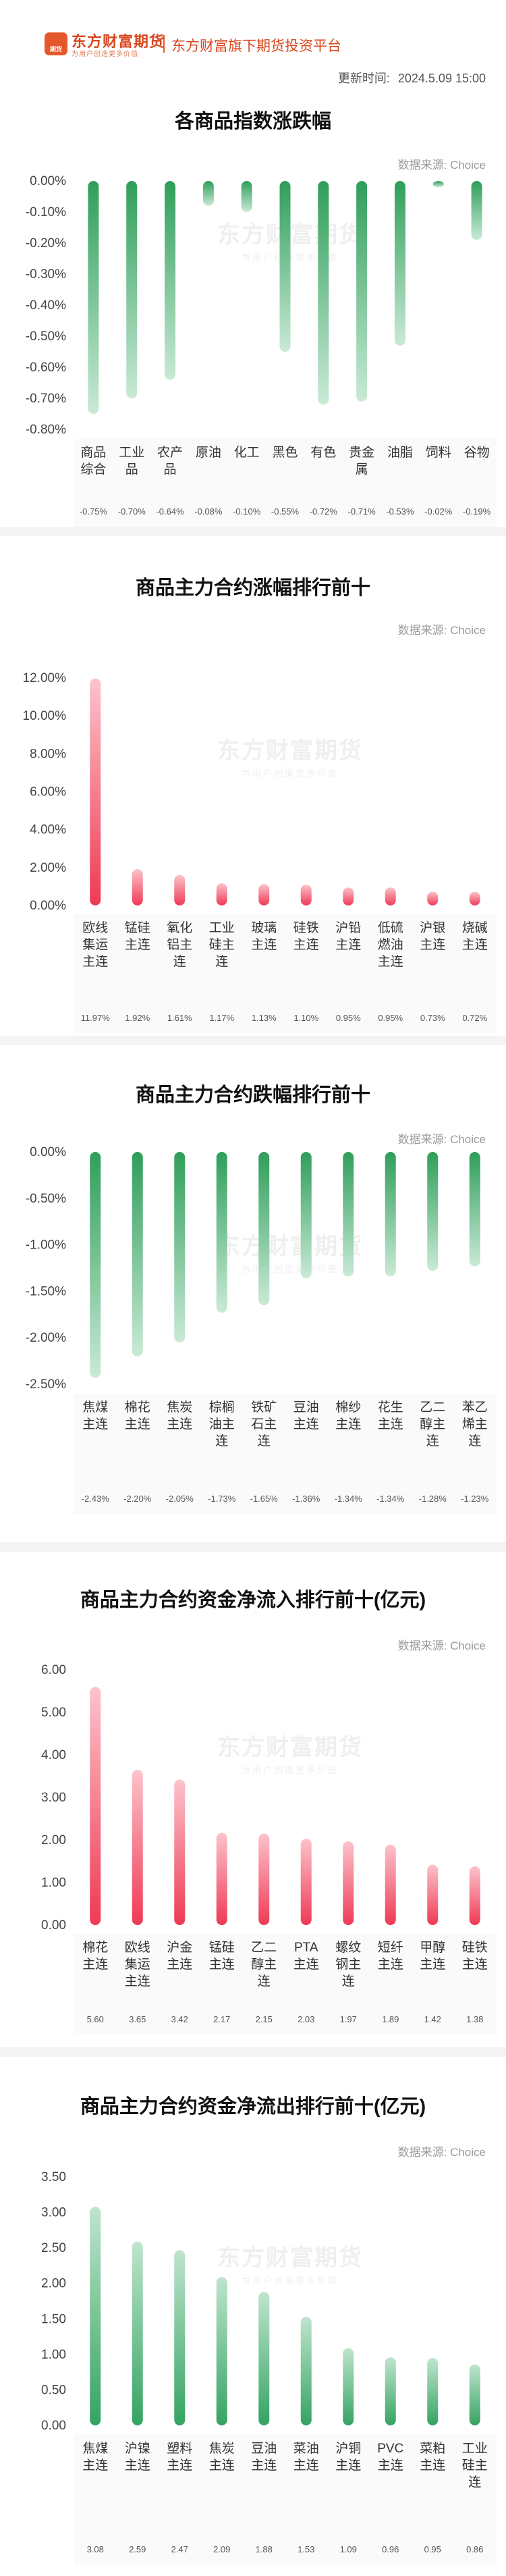 The height and width of the screenshot is (2576, 506). What do you see at coordinates (348, 1018) in the screenshot?
I see `value-label: 0.95%` at bounding box center [348, 1018].